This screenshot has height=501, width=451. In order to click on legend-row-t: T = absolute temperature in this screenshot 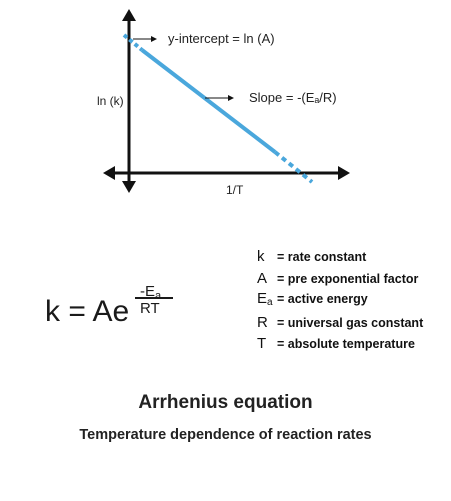, I will do `click(336, 343)`.